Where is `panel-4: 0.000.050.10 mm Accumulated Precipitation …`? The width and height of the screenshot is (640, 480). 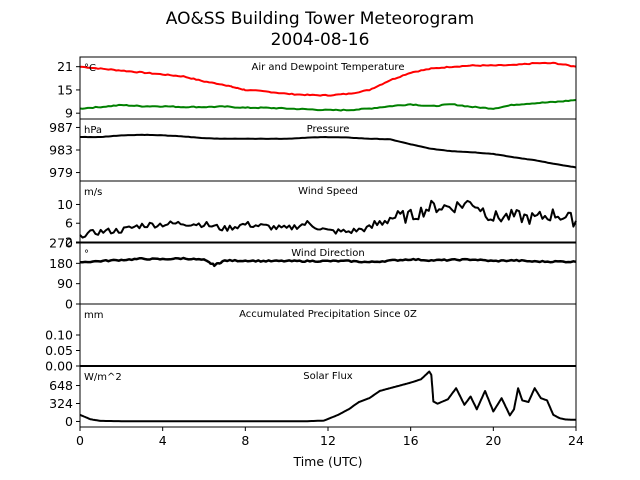
panel-4: 0.000.050.10 mm Accumulated Precipitation … is located at coordinates (311, 338).